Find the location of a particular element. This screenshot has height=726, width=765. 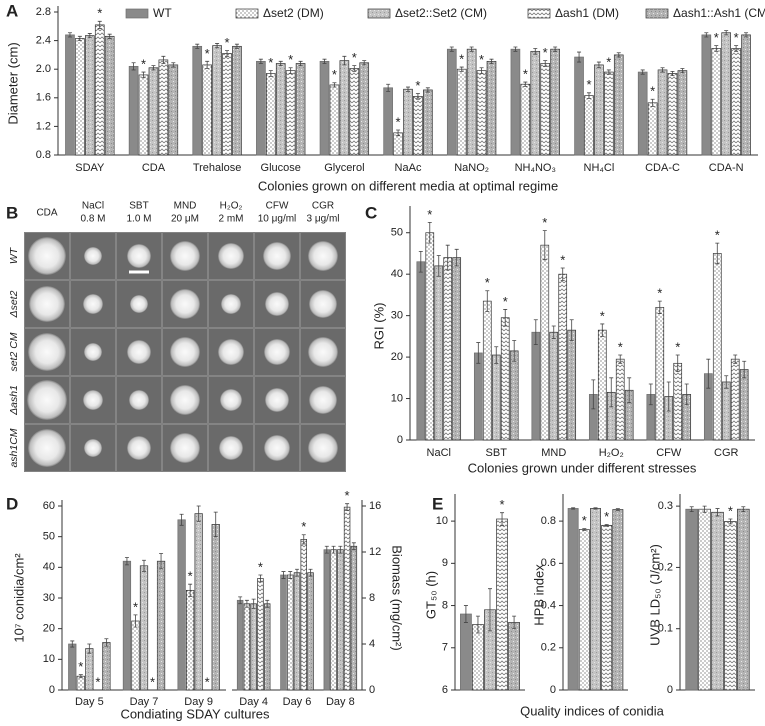

x-tick-label: Day 9 is located at coordinates (198, 702).